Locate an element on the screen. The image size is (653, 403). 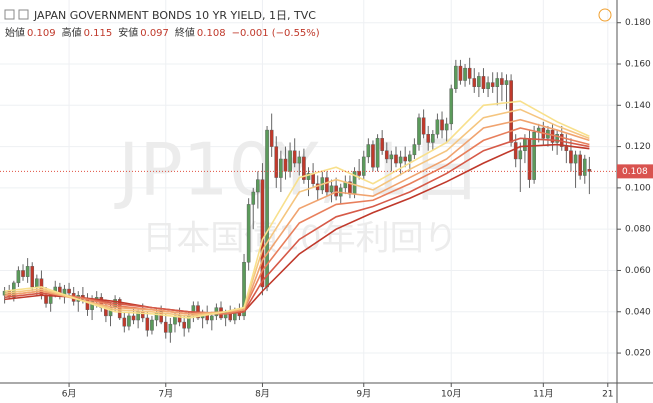
y-tick-label: 0.140 is located at coordinates (638, 106).